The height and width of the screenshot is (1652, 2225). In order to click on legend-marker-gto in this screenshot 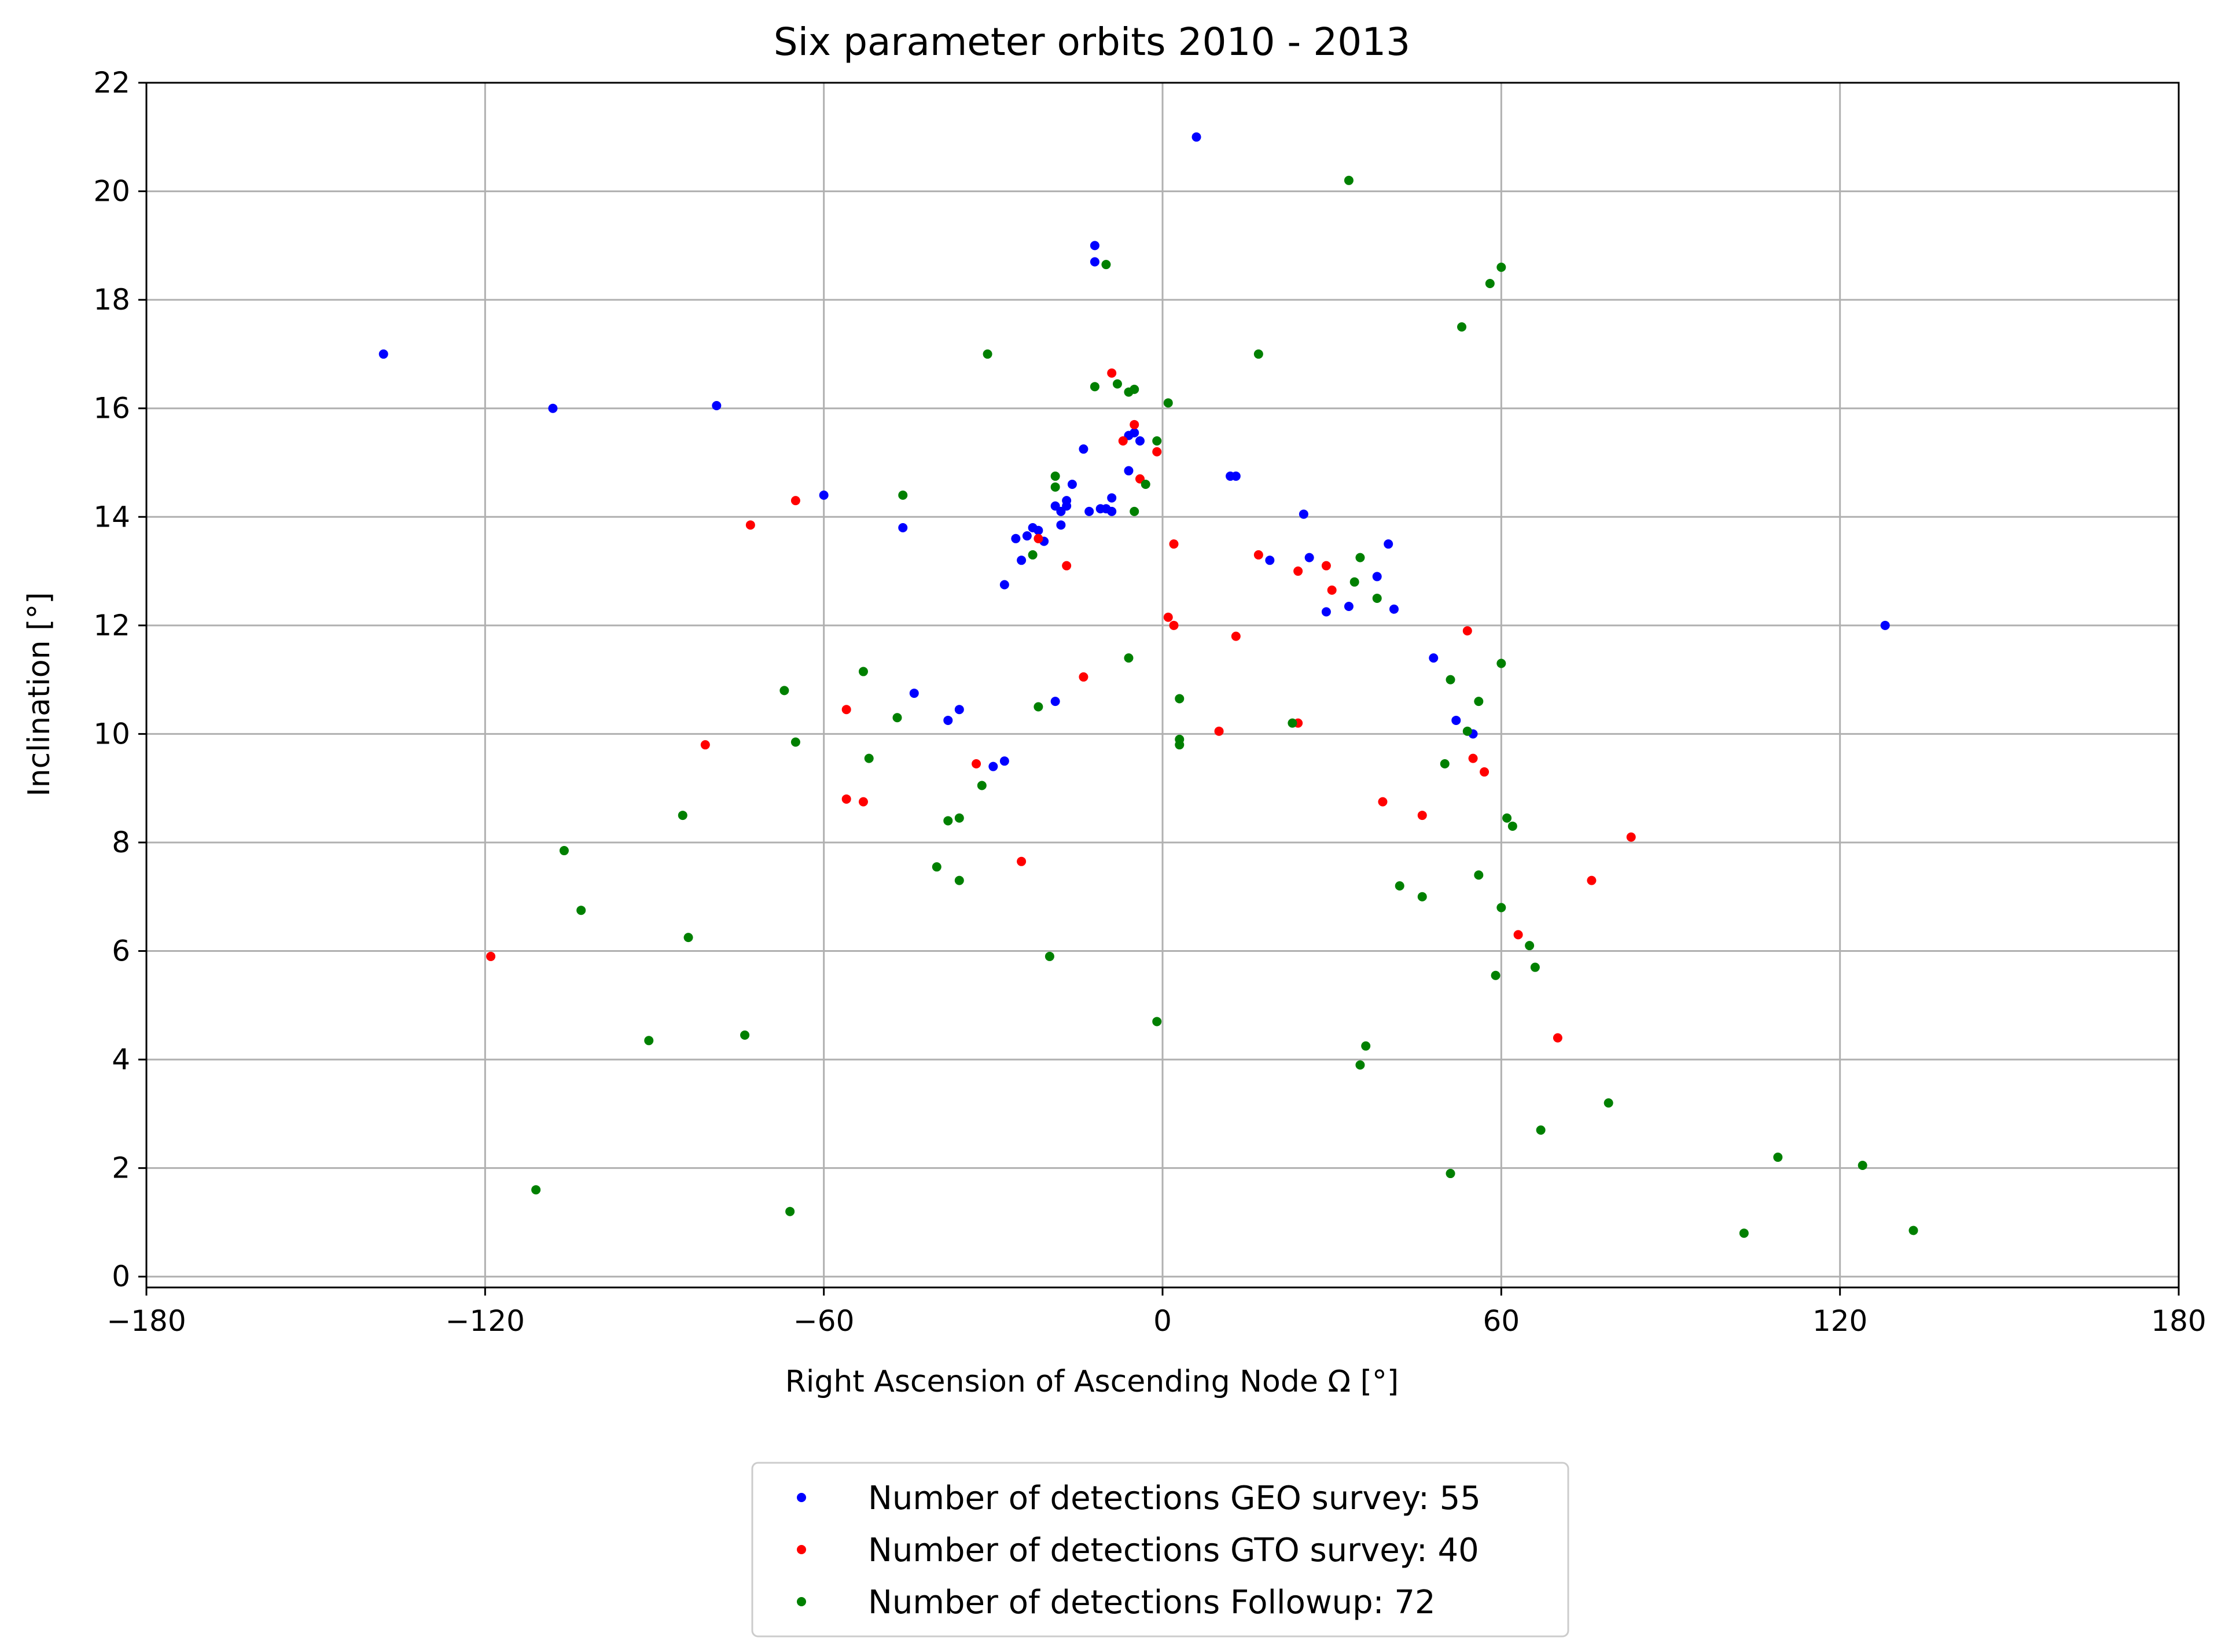, I will do `click(801, 1549)`.